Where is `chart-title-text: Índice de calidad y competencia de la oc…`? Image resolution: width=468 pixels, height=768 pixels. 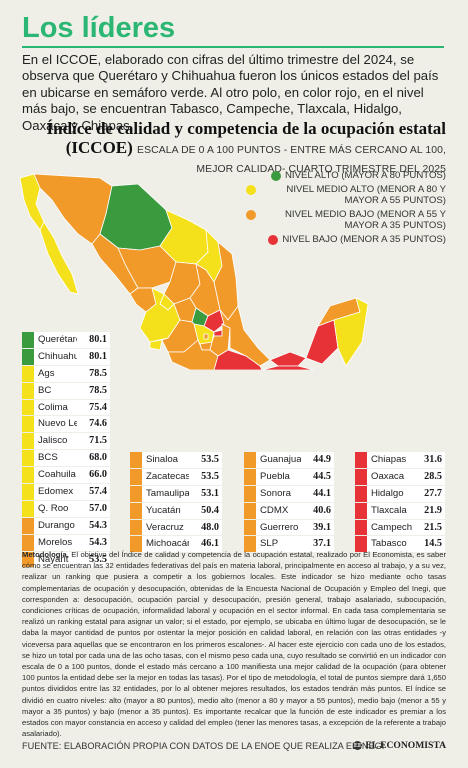 chart-title-text: Índice de calidad y competencia de la oc… is located at coordinates (246, 138).